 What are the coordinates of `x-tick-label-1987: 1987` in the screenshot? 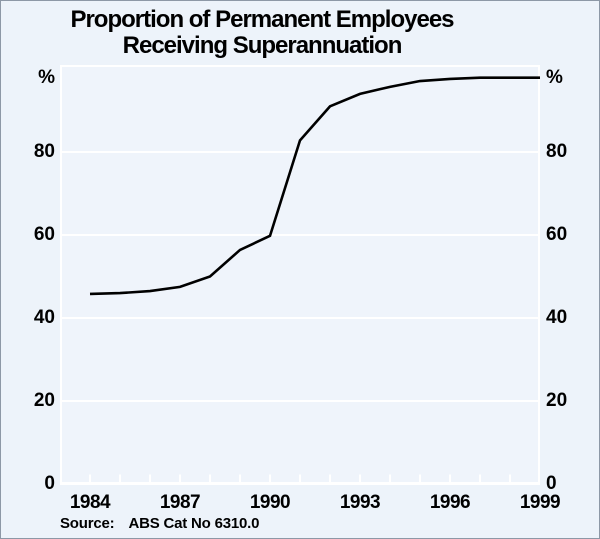 It's located at (180, 502).